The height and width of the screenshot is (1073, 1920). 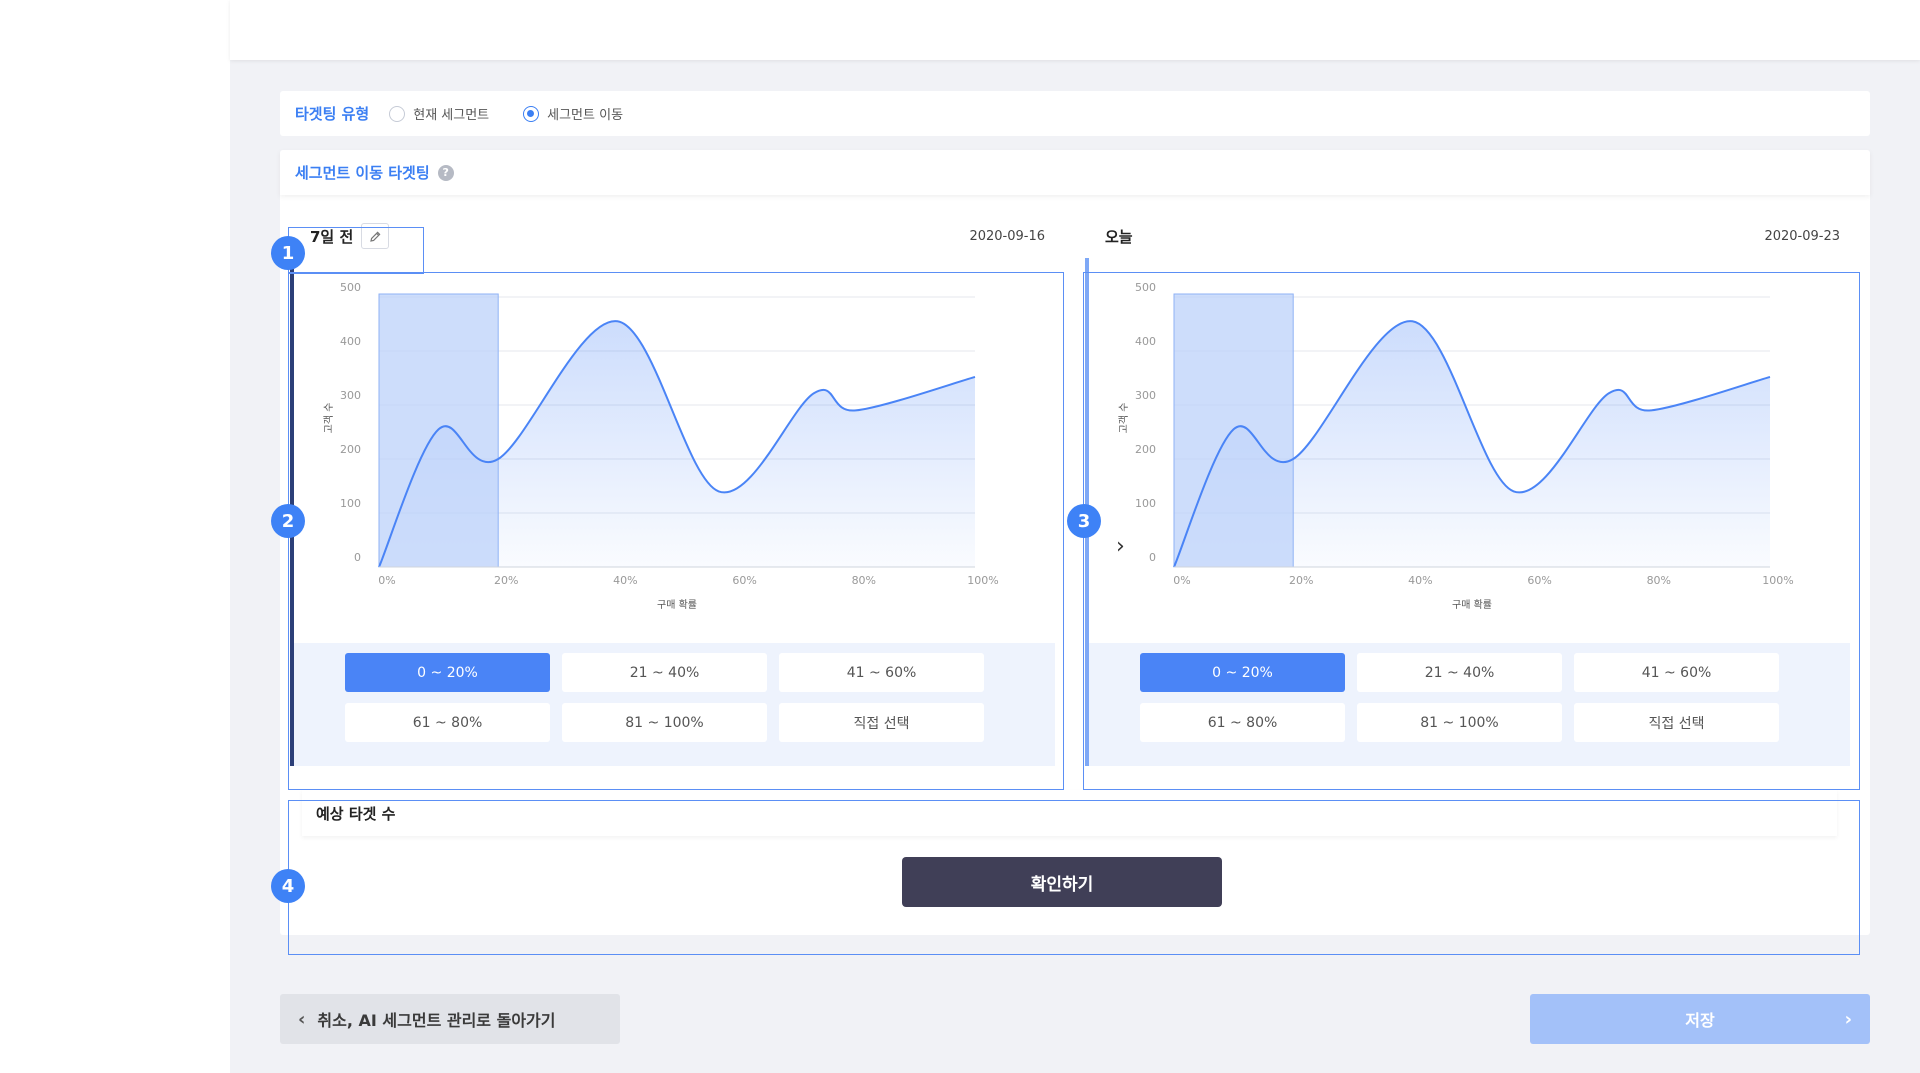 I want to click on back-button-label: 취소, AI 세그먼트 관리로 돌아가기, so click(x=436, y=1020).